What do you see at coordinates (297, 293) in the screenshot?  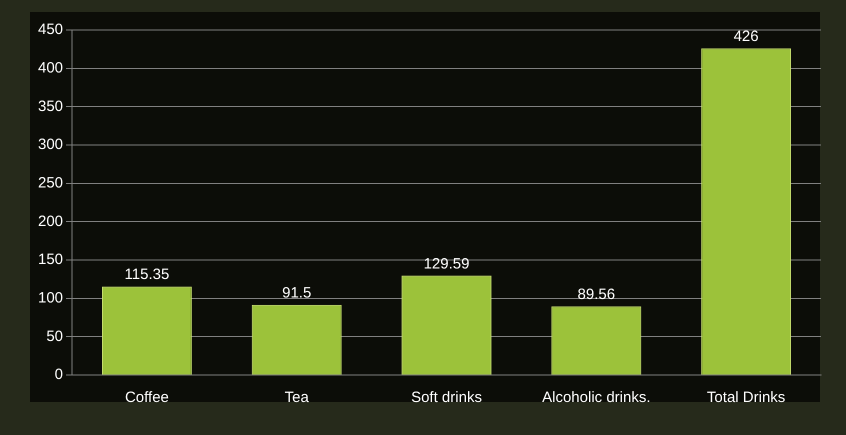 I see `data-label: 91.5` at bounding box center [297, 293].